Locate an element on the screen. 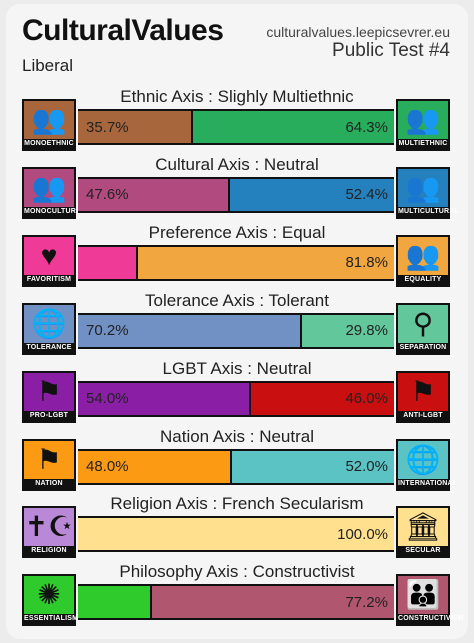 Image resolution: width=474 pixels, height=643 pixels. right-segment: 77.2% is located at coordinates (272, 602).